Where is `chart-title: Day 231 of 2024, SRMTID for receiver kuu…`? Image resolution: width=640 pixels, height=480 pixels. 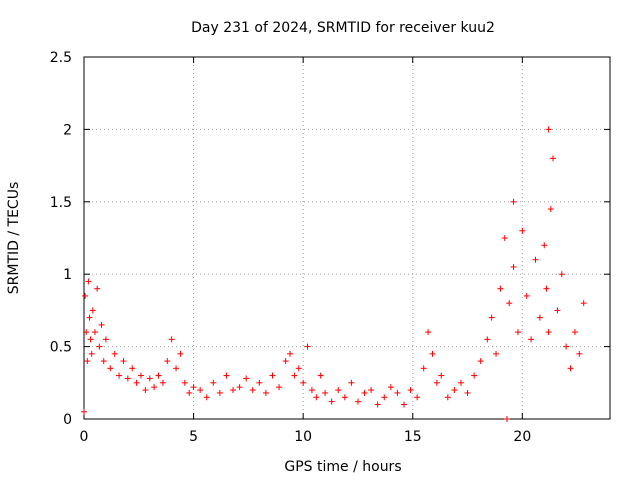
chart-title: Day 231 of 2024, SRMTID for receiver kuu… is located at coordinates (343, 28).